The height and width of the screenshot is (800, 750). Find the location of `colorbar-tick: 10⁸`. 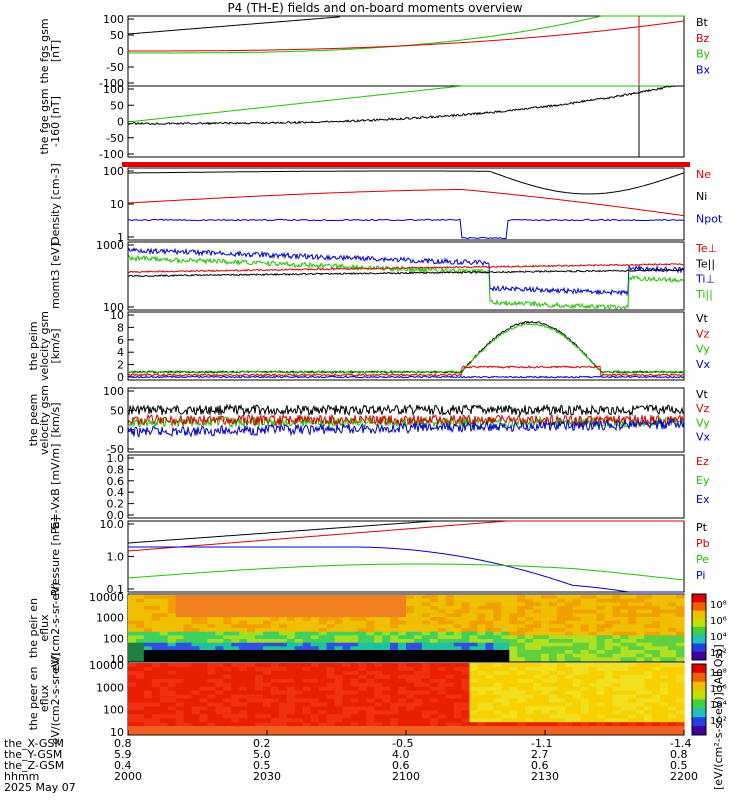

colorbar-tick: 10⁸ is located at coordinates (718, 673).